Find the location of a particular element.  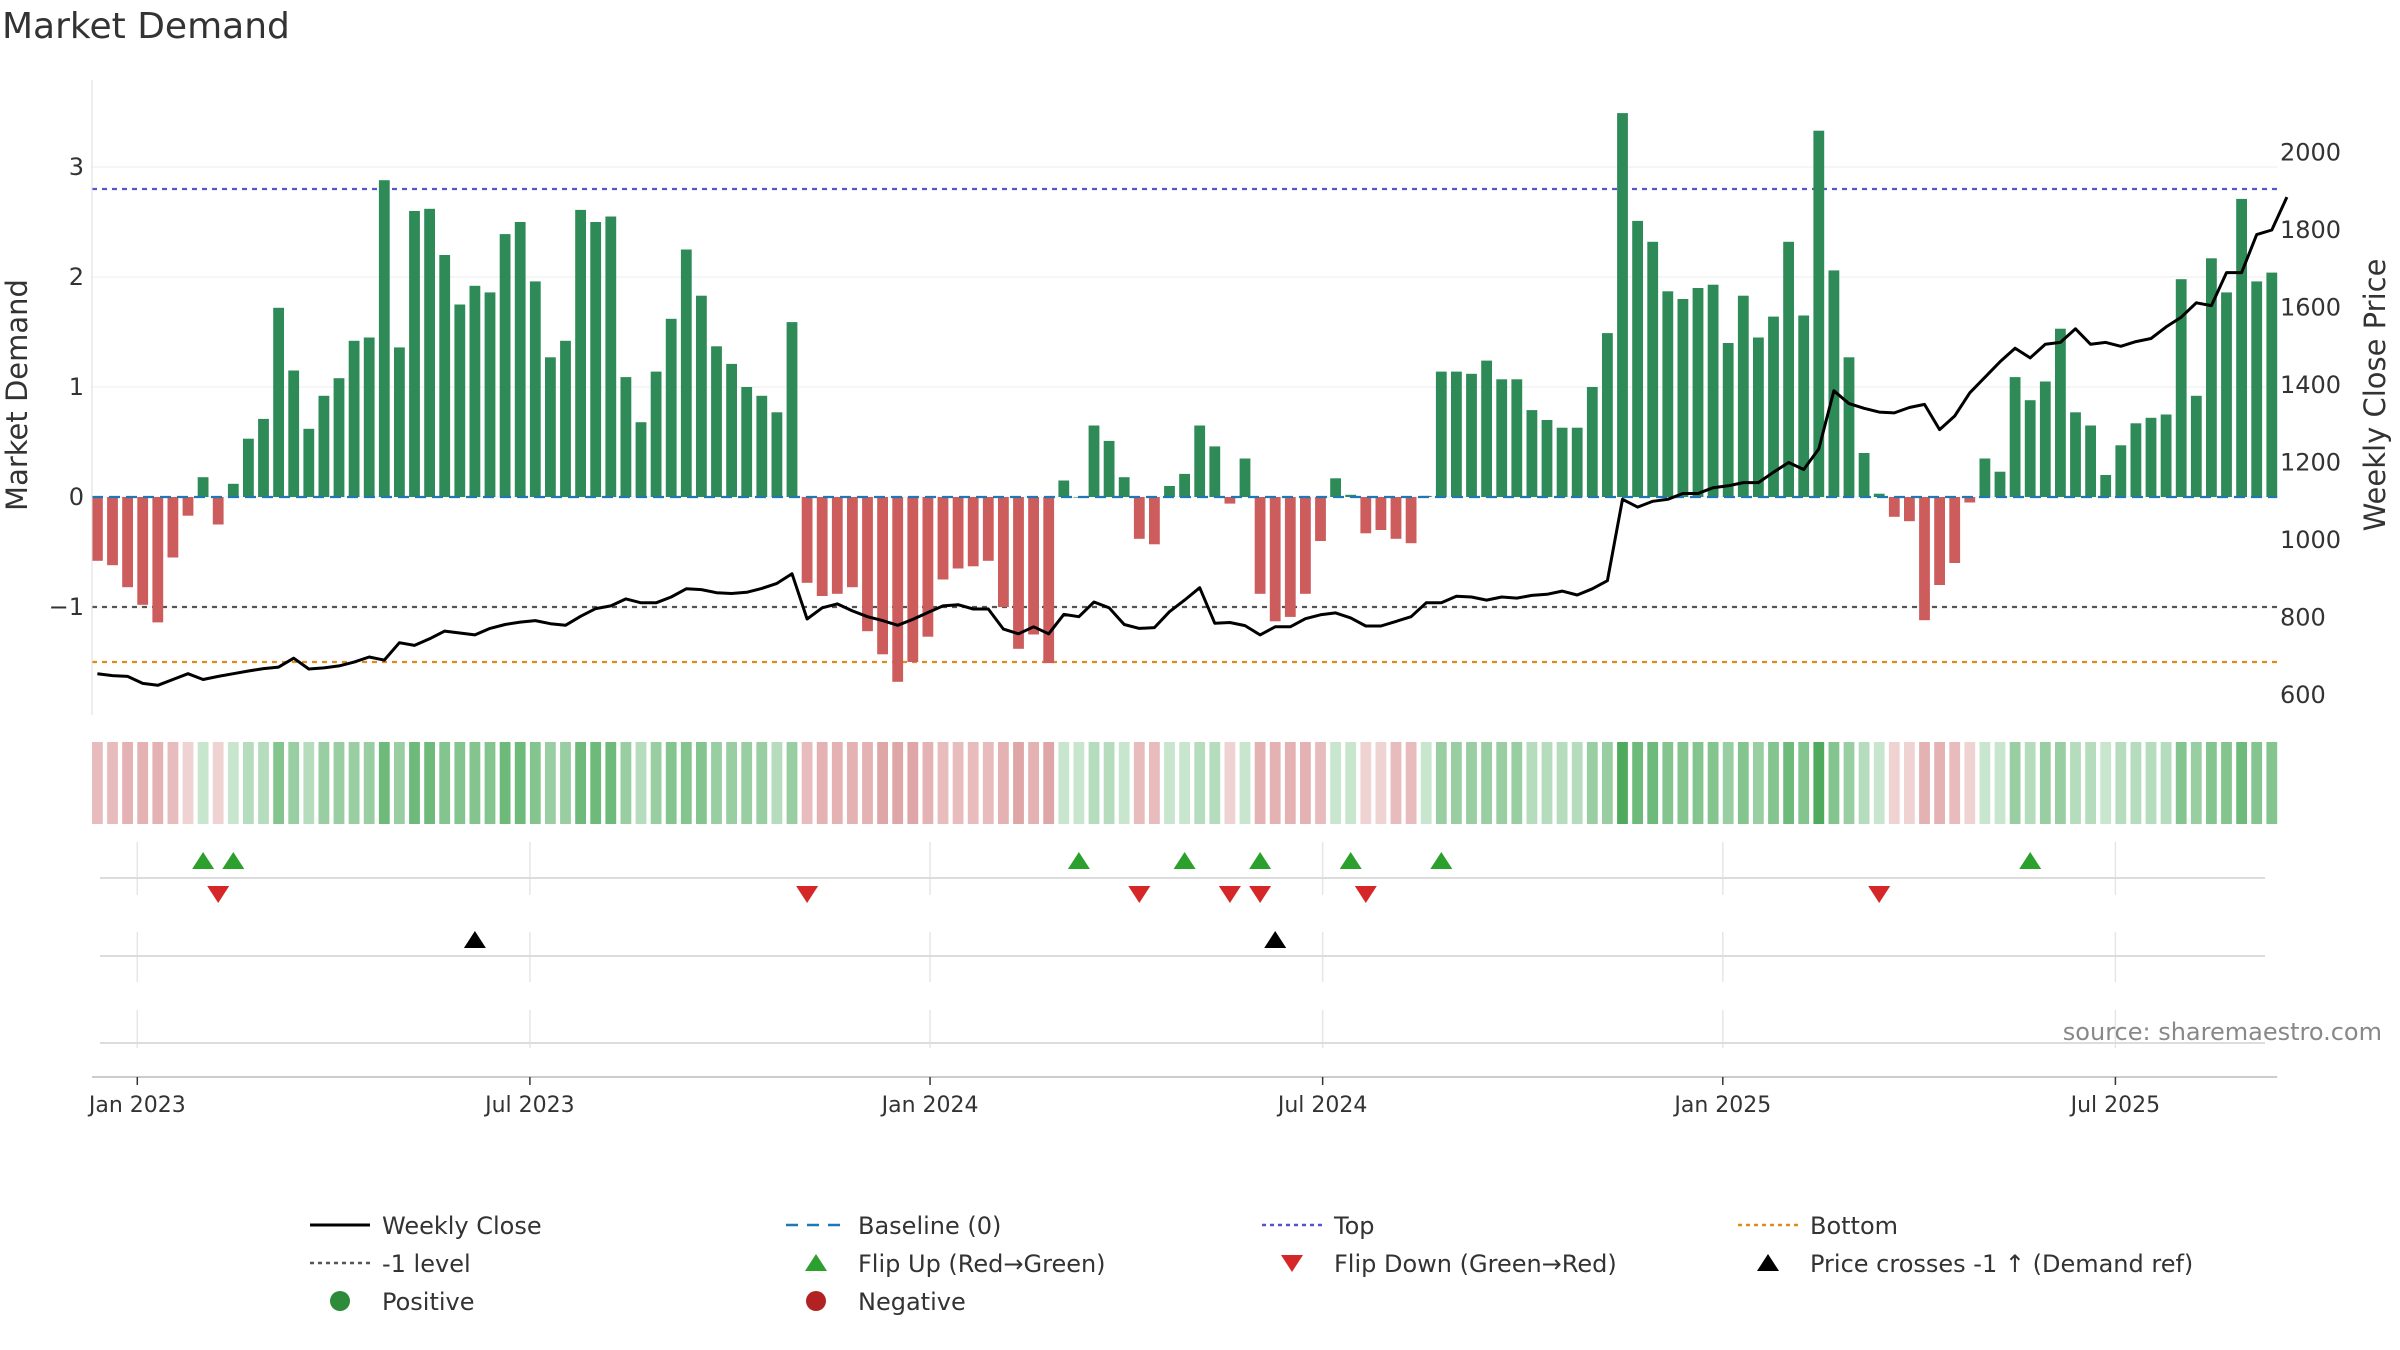

legend-label: Flip Up (Red→Green) is located at coordinates (982, 1264).